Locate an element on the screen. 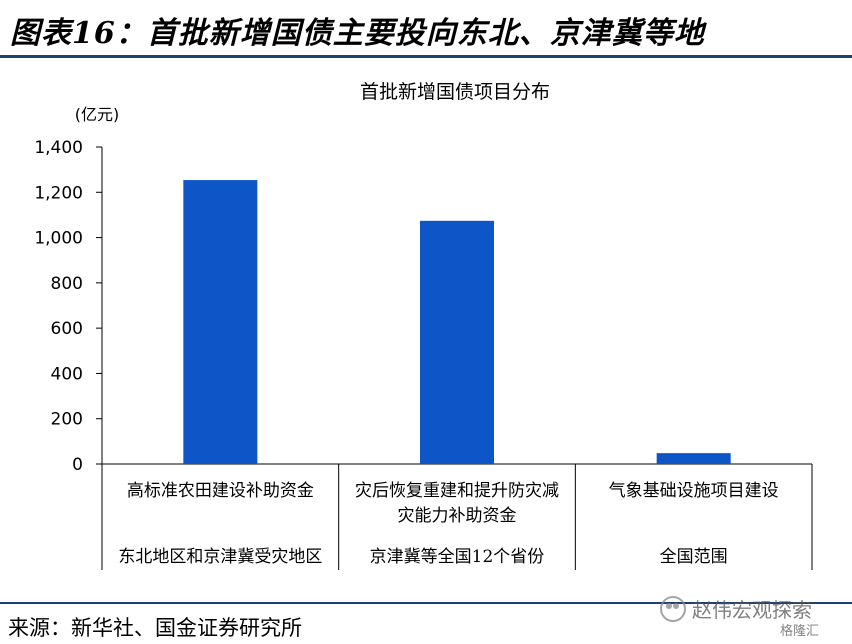 The height and width of the screenshot is (644, 852). y-tick-label: 800 is located at coordinates (67, 284).